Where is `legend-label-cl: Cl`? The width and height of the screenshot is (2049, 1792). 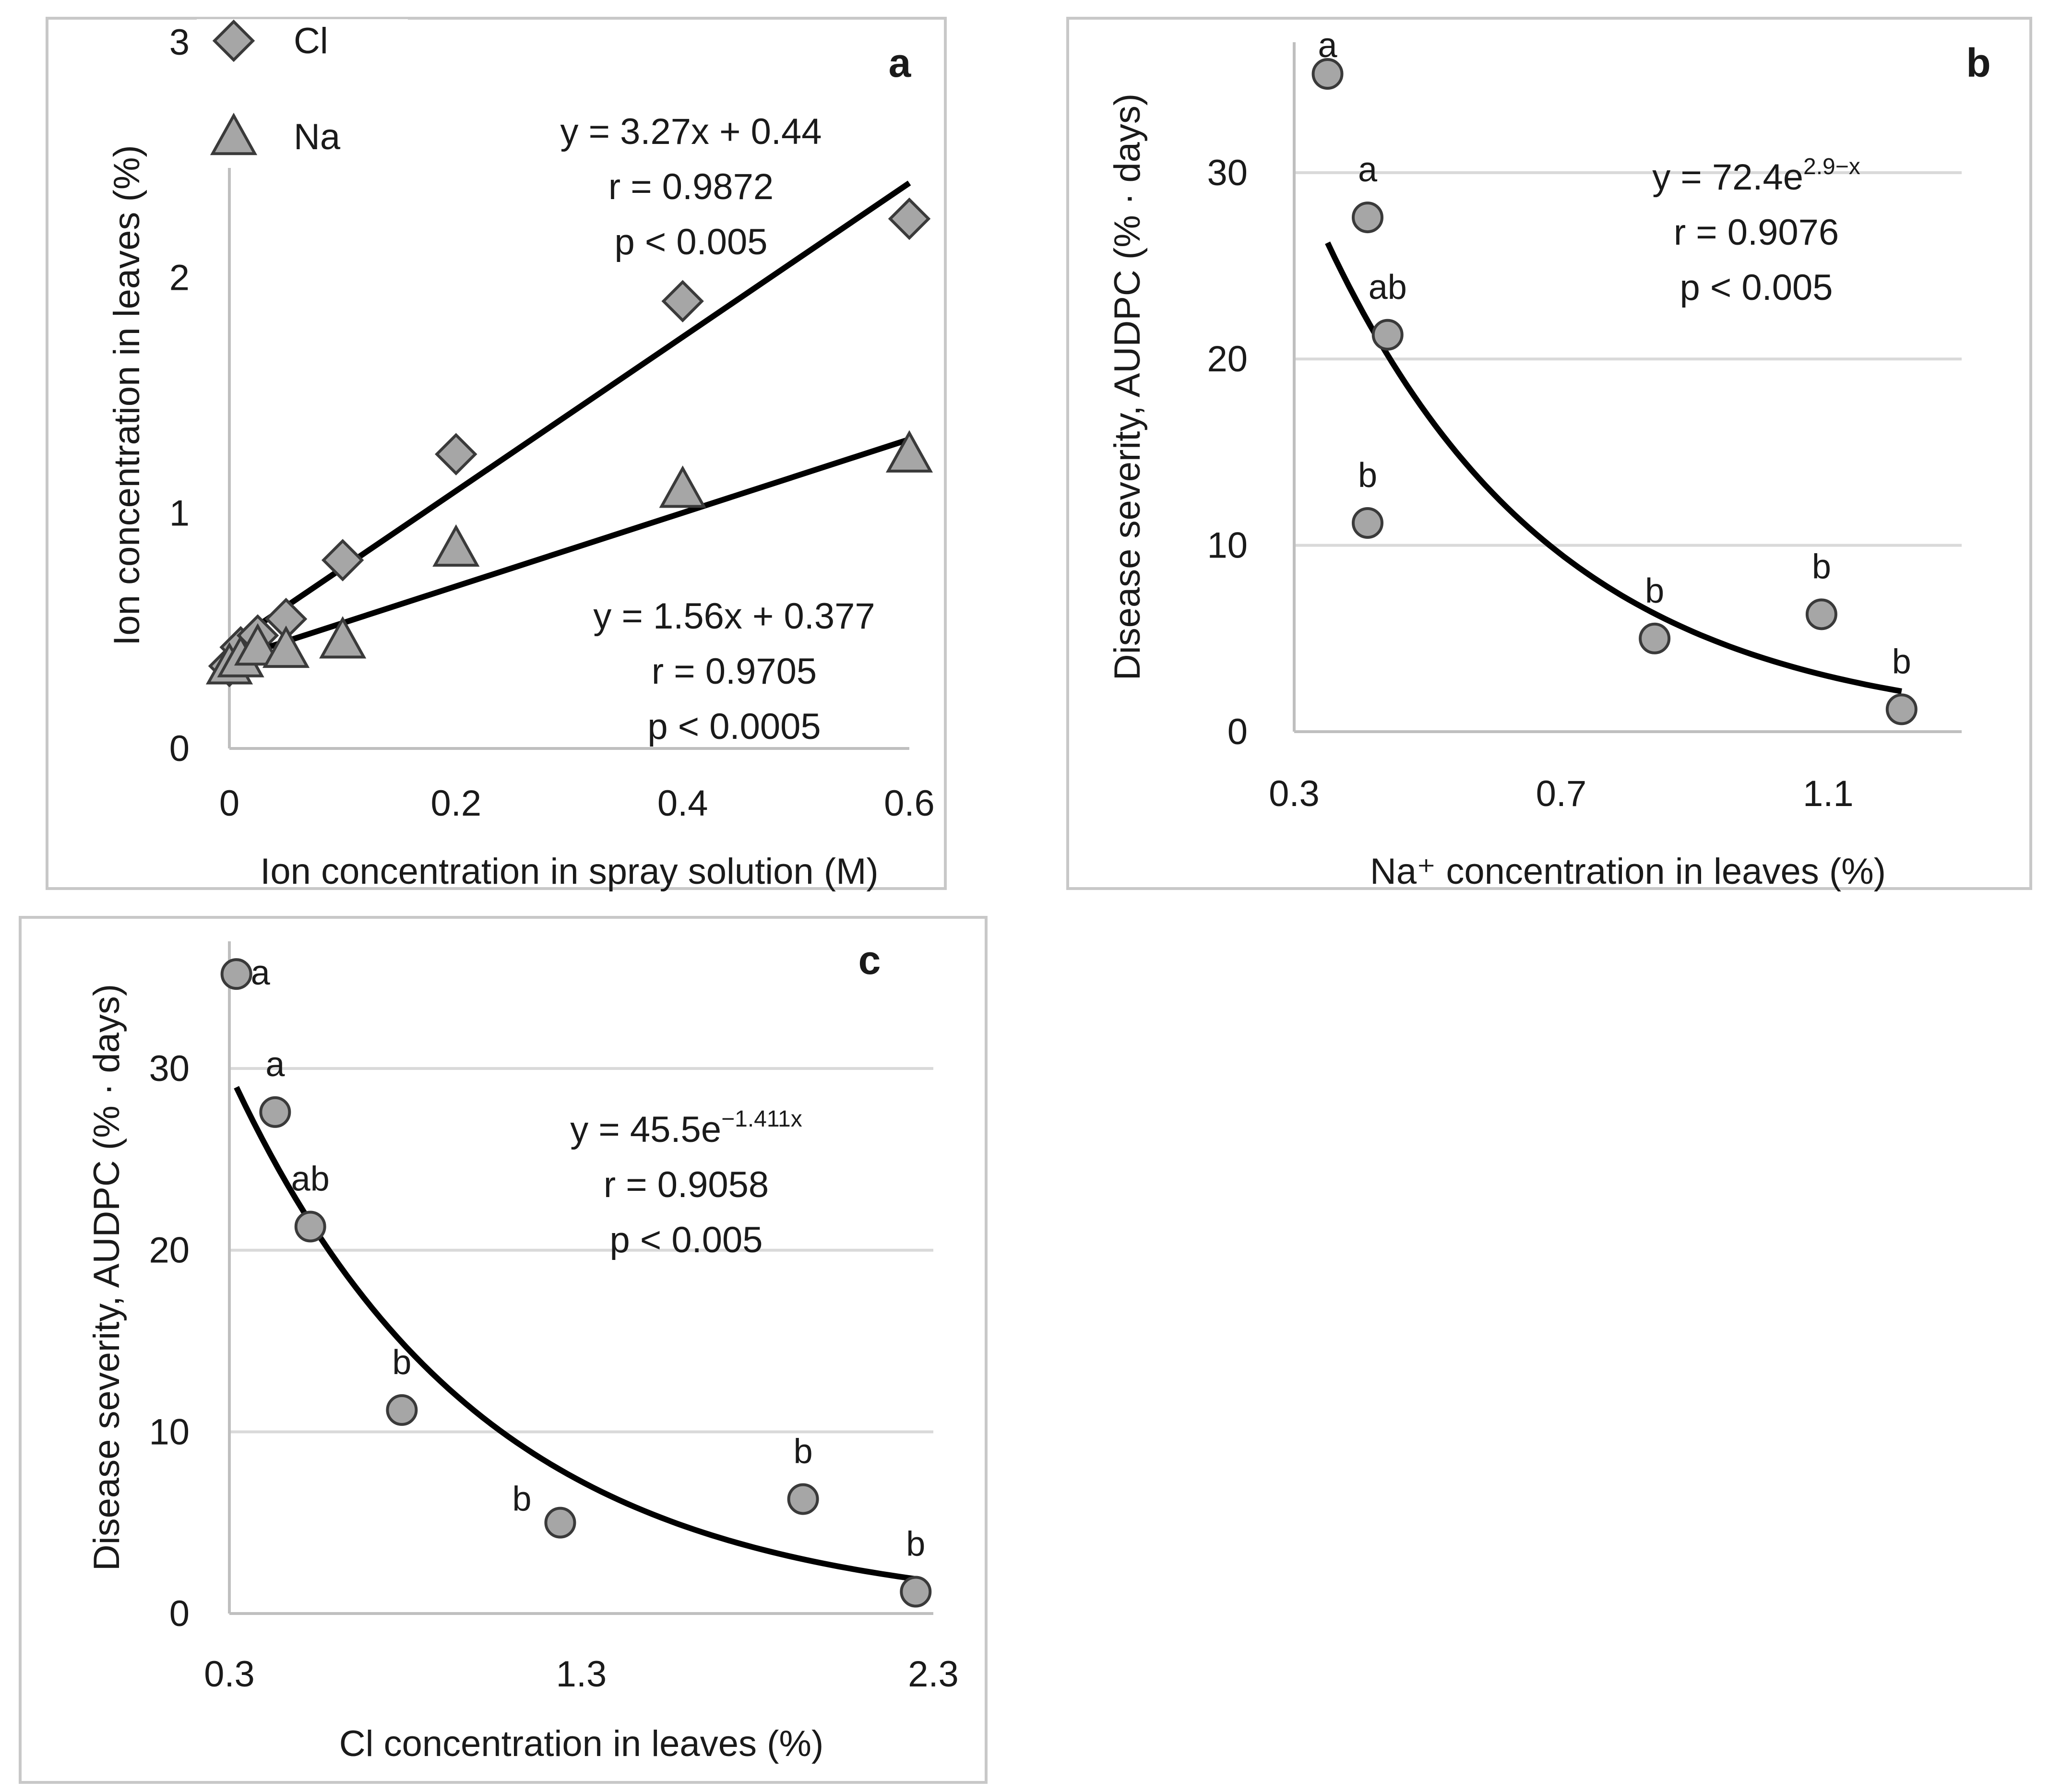
legend-label-cl: Cl is located at coordinates (311, 41).